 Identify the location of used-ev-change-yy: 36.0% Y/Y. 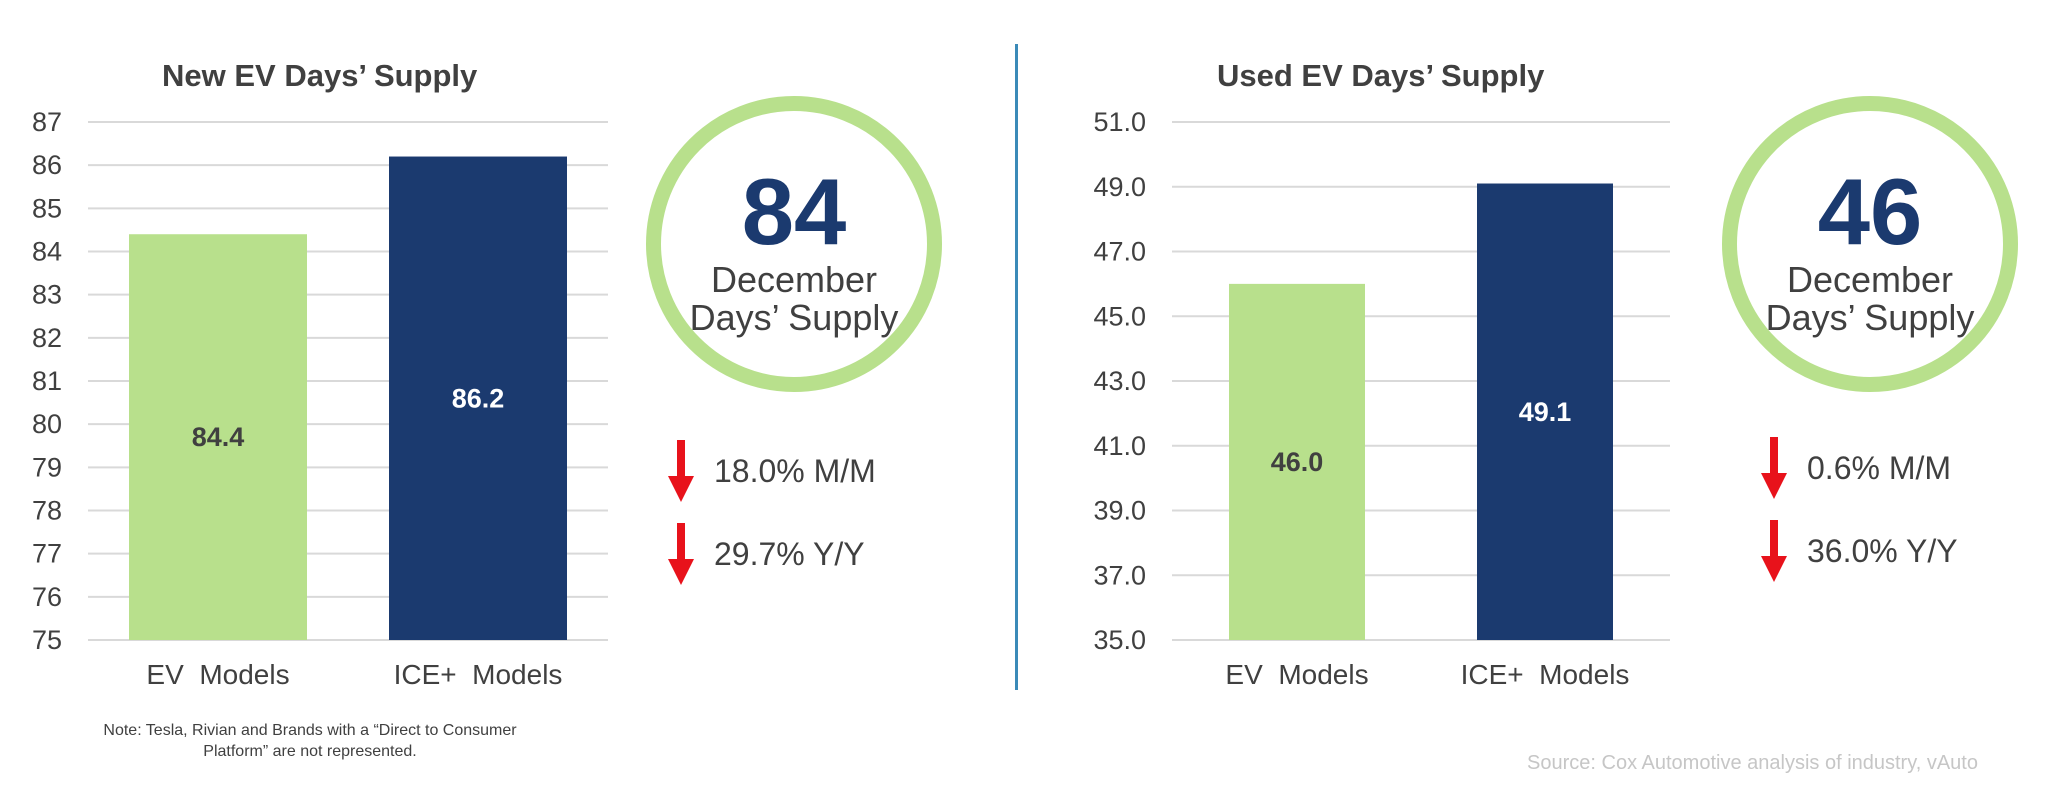
(1859, 551).